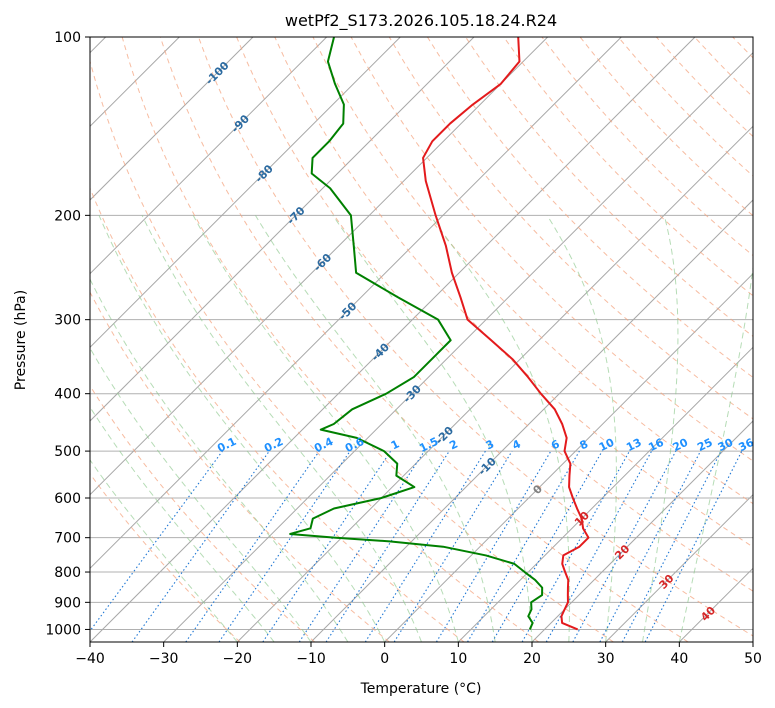 The height and width of the screenshot is (708, 775). What do you see at coordinates (704, 445) in the screenshot?
I see `mixing-ratio-label: 25` at bounding box center [704, 445].